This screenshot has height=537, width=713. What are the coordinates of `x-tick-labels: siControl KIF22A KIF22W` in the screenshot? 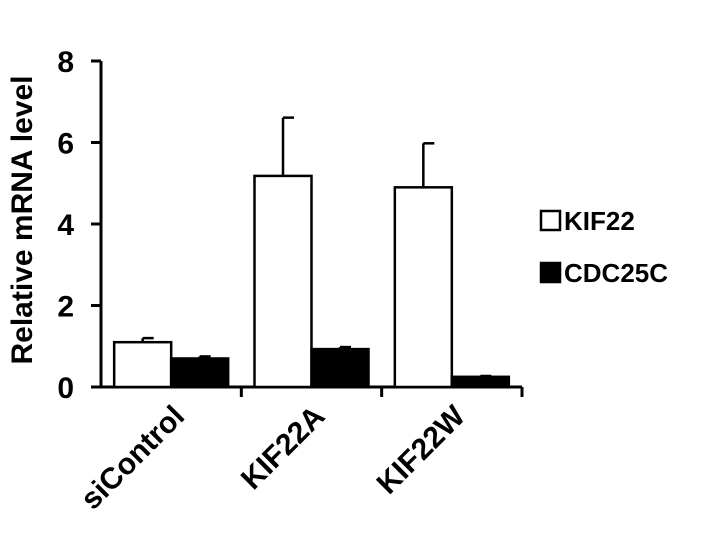 It's located at (274, 457).